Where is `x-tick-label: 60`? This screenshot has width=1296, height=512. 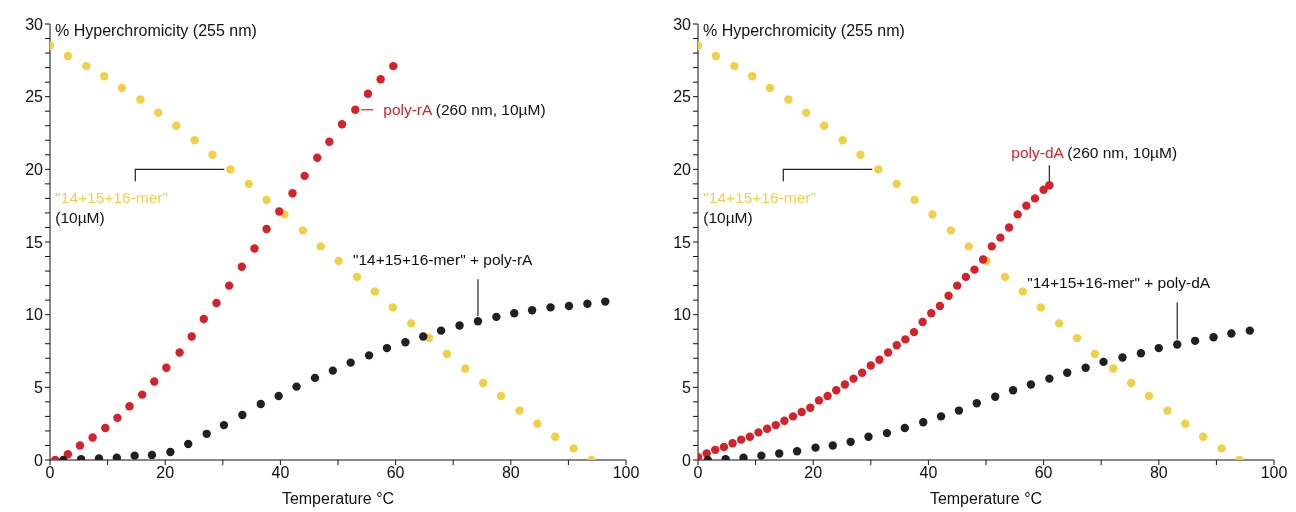
x-tick-label: 60 is located at coordinates (1043, 473).